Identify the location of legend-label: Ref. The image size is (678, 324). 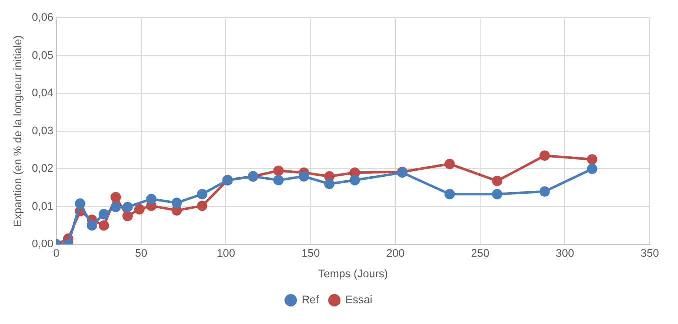
(311, 300).